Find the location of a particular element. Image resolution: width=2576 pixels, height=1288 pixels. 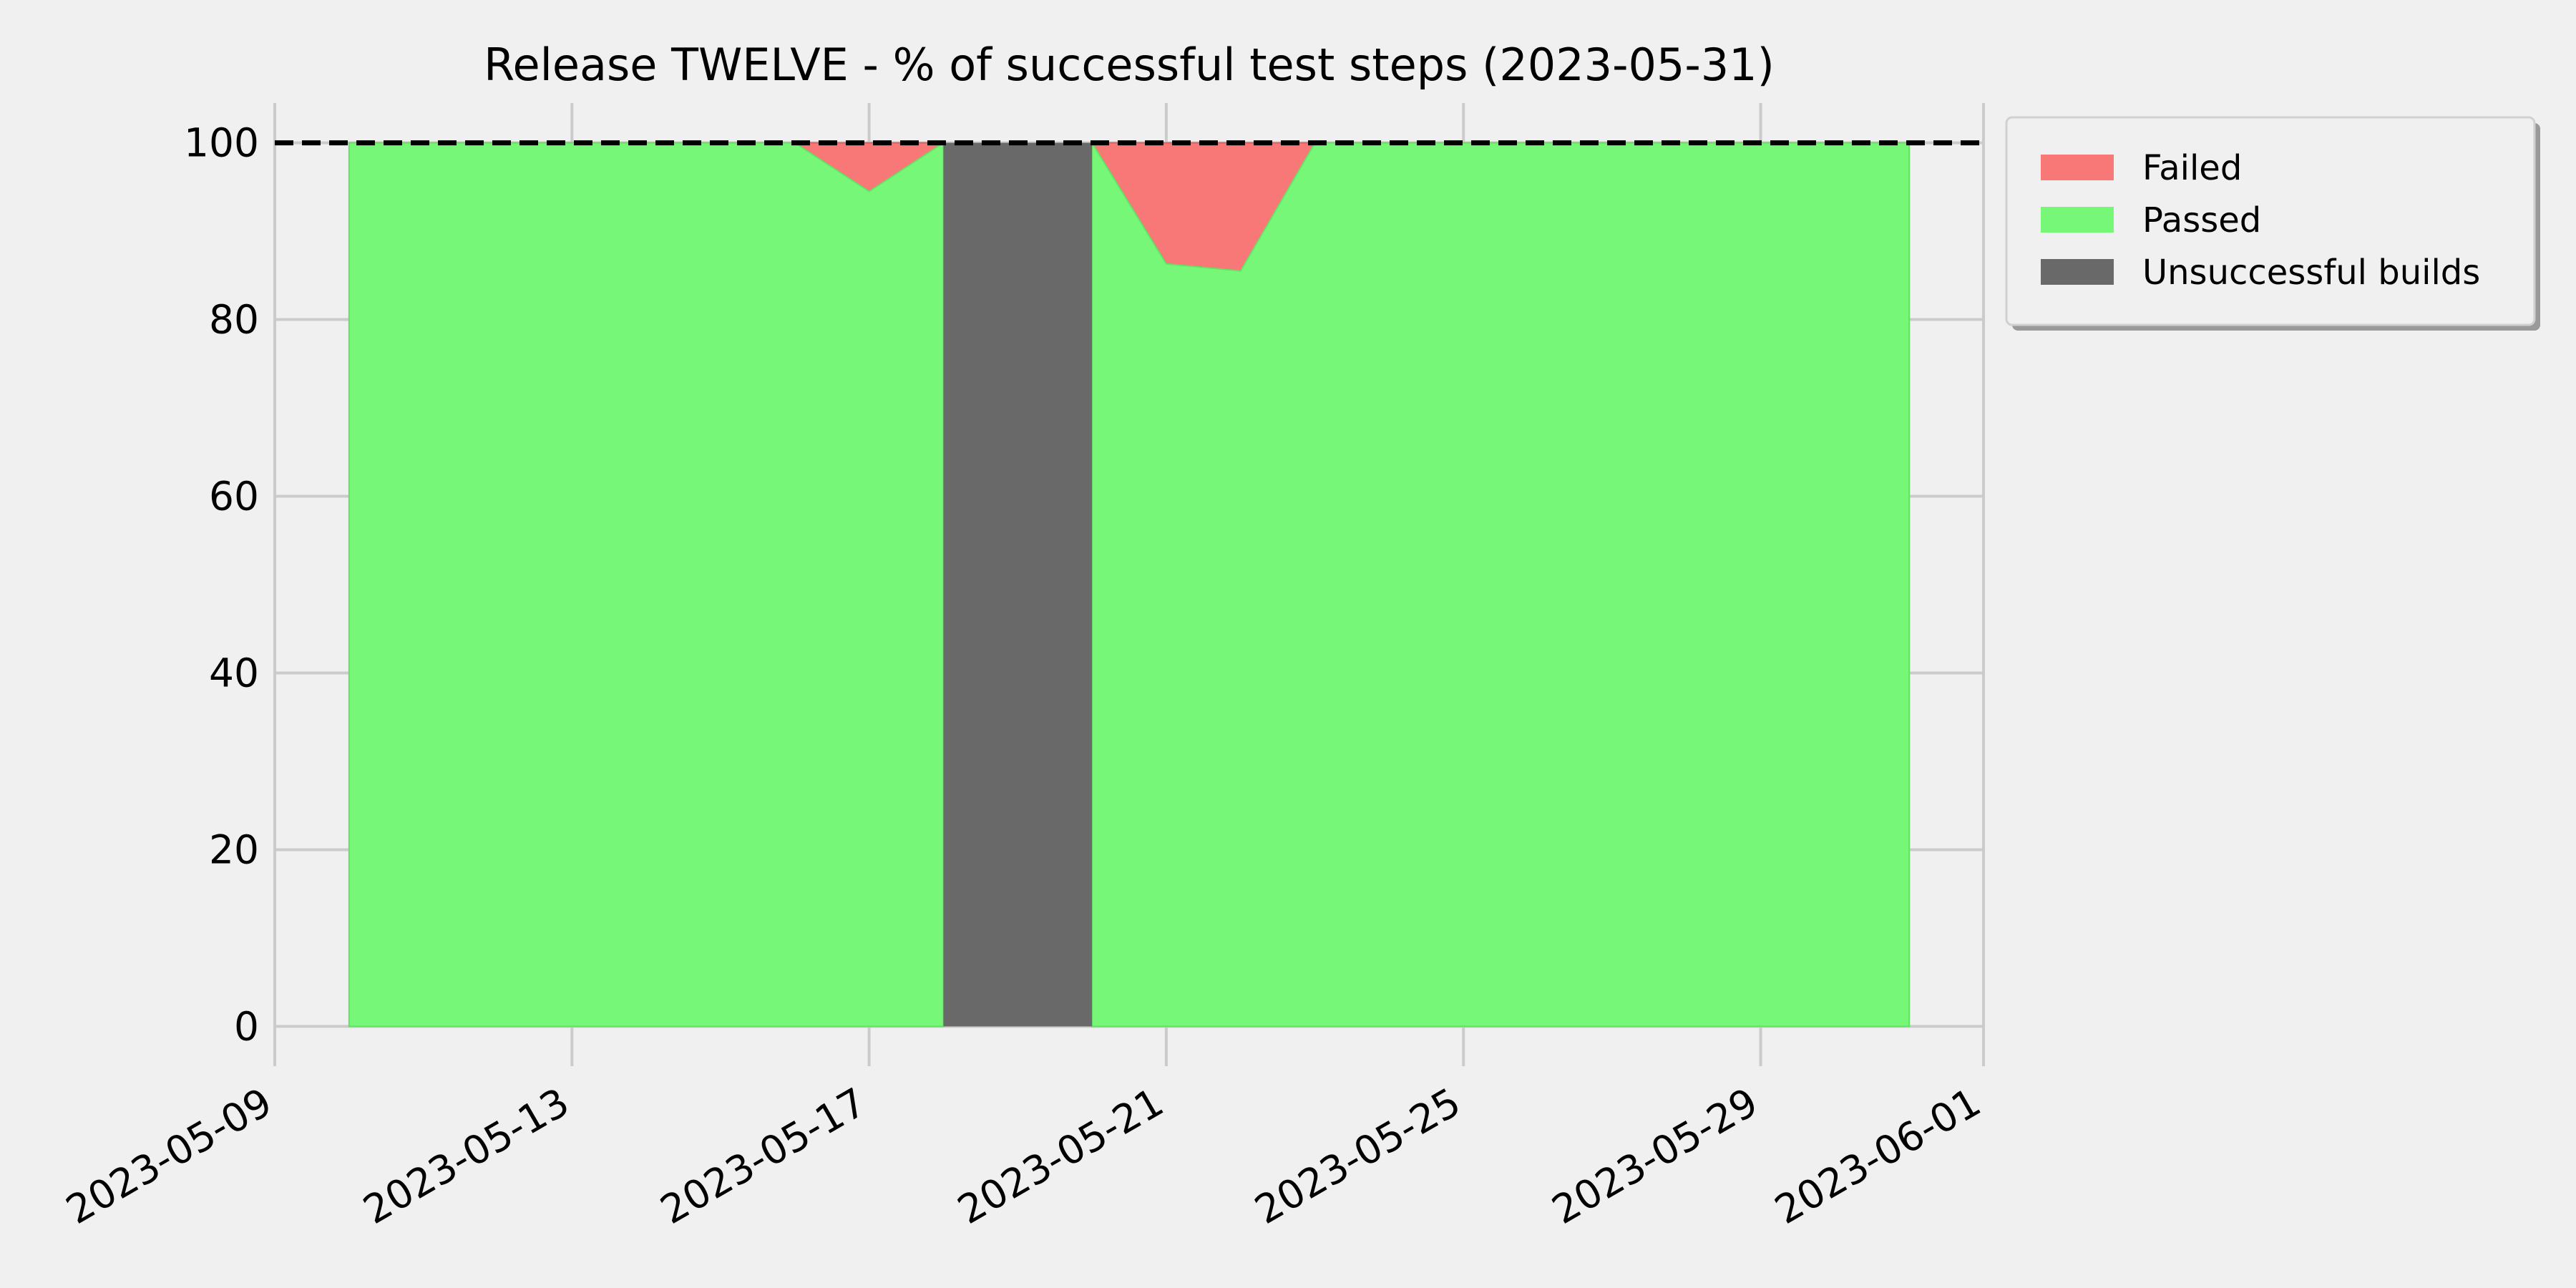

y-tick-label: 40 is located at coordinates (234, 673).